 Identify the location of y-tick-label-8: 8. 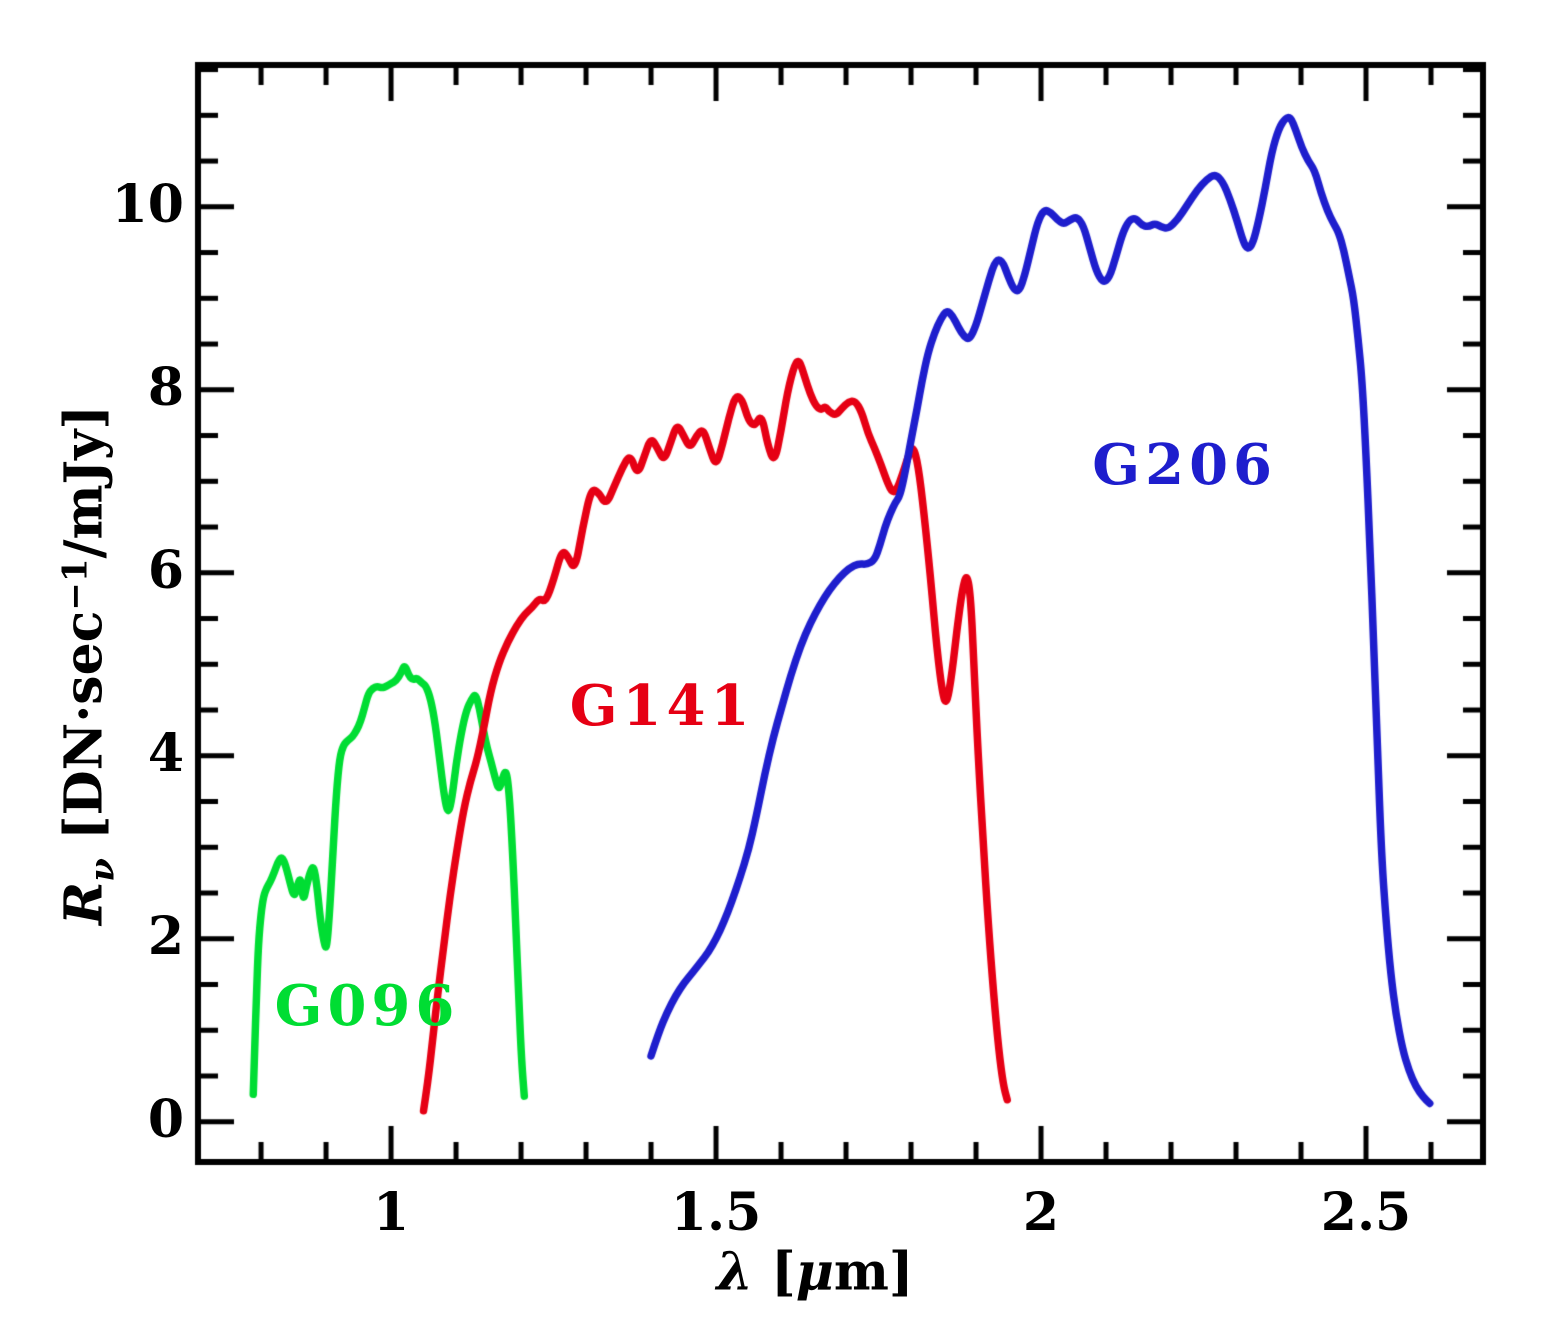
(165, 387).